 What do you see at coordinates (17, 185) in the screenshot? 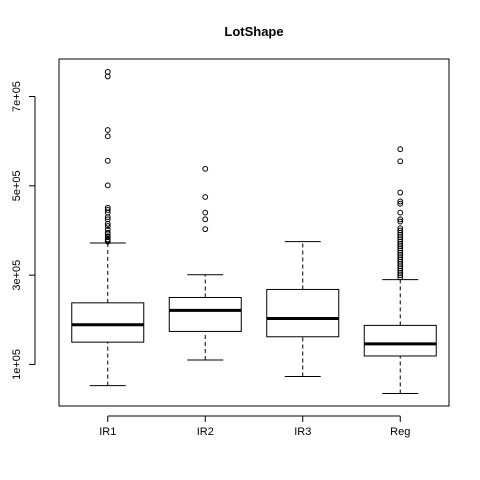
I see `y-tick-label: 5e+05` at bounding box center [17, 185].